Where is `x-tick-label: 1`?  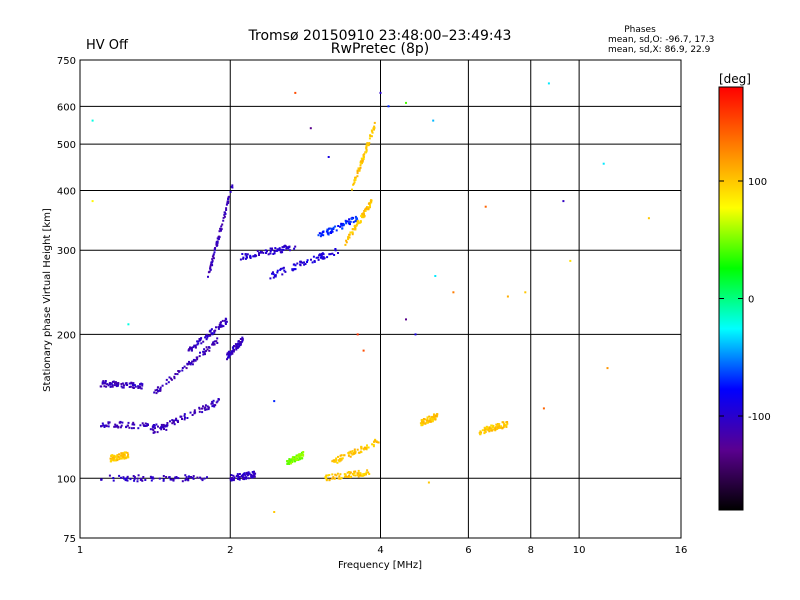 x-tick-label: 1 is located at coordinates (80, 550).